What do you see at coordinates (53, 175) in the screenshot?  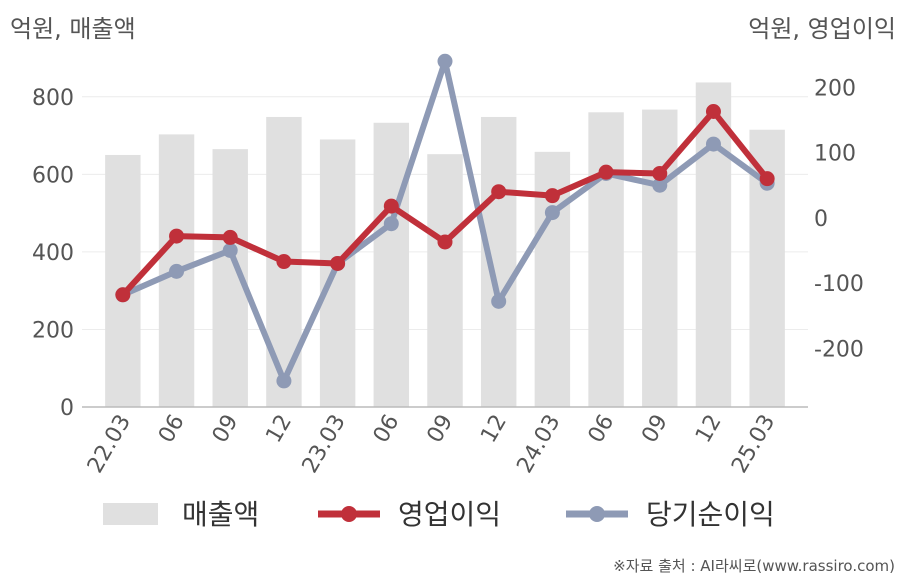 I see `left-tick-label: 600` at bounding box center [53, 175].